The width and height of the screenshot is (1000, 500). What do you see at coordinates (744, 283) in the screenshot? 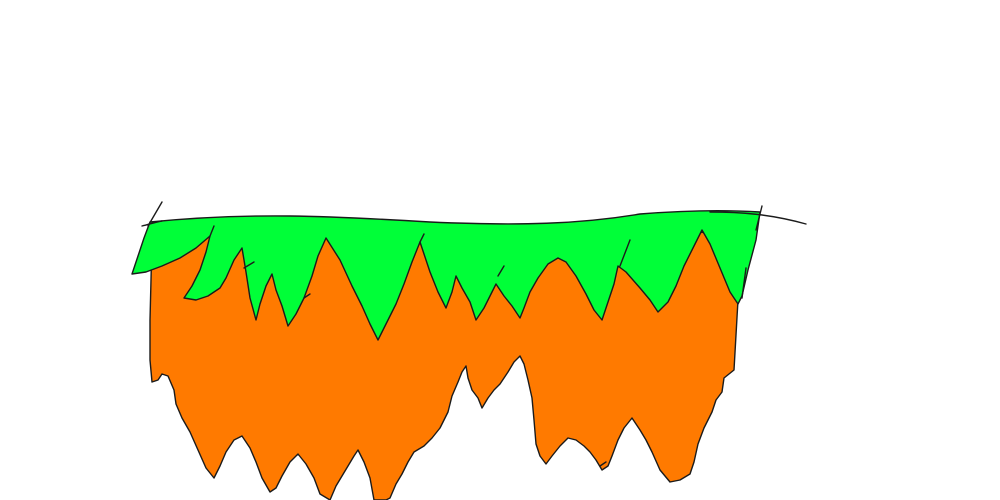
I see `sketch-stroke-right-lower` at bounding box center [744, 283].